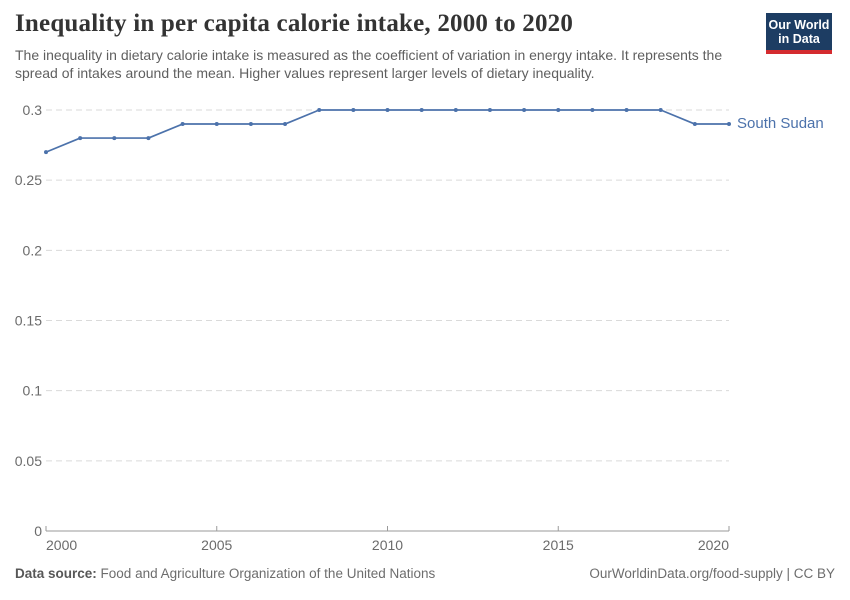 This screenshot has width=850, height=600. What do you see at coordinates (799, 25) in the screenshot?
I see `owid-logo-line1: Our World` at bounding box center [799, 25].